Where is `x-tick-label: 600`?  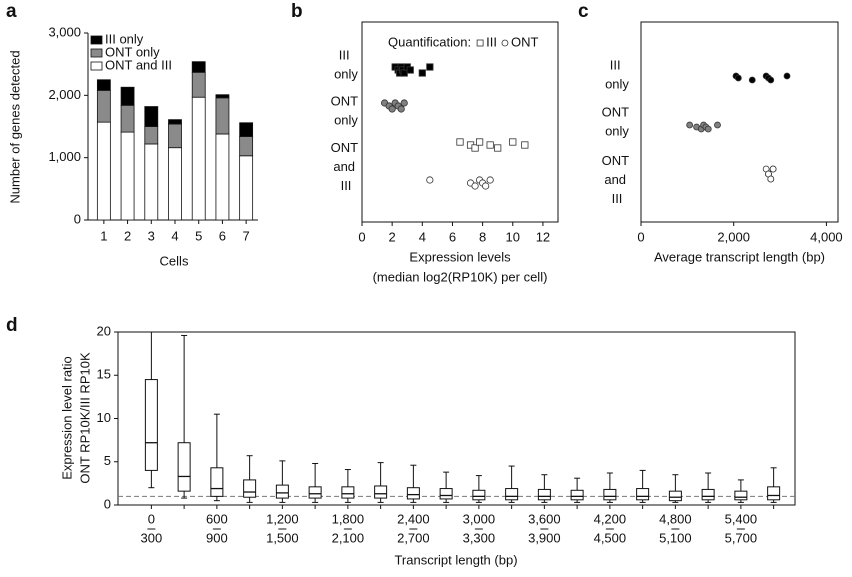
x-tick-label: 600 is located at coordinates (217, 518).